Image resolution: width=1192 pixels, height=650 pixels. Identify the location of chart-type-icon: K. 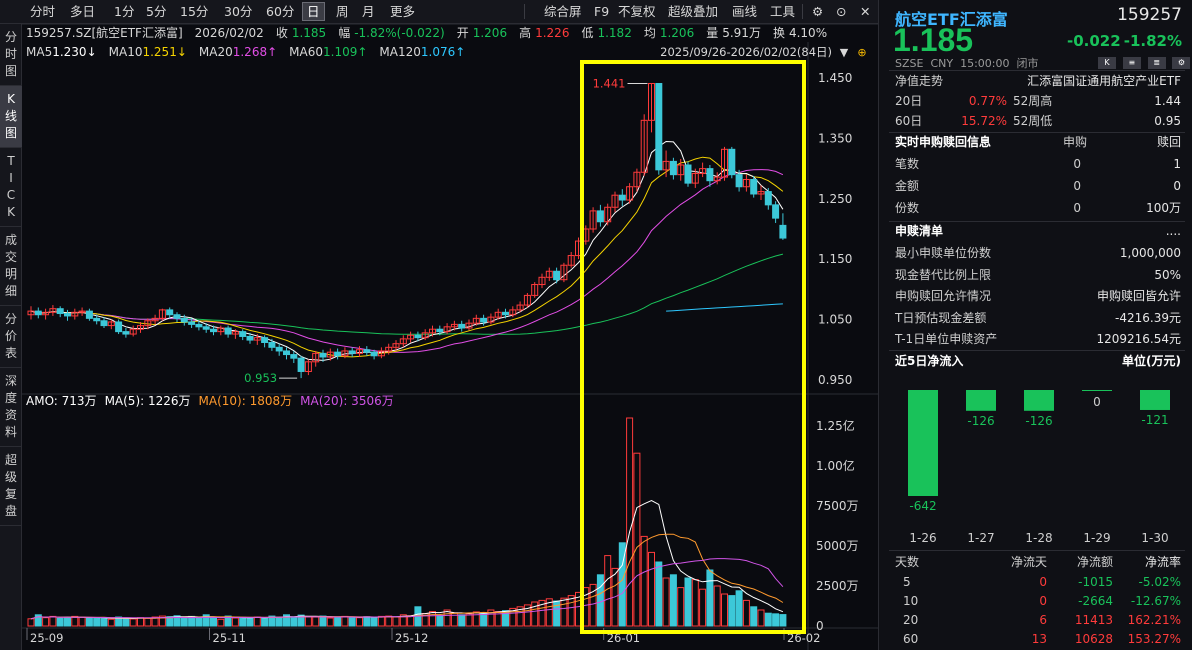
(1107, 63).